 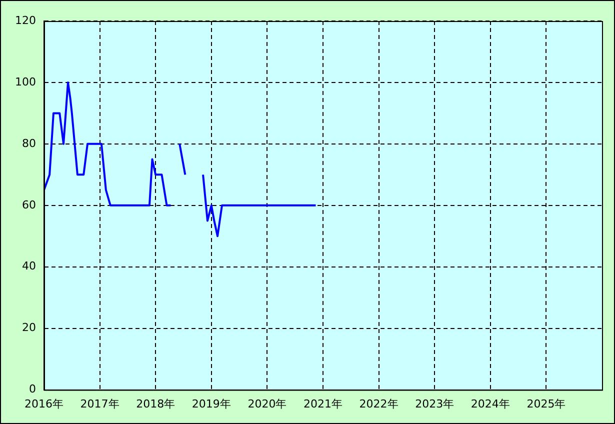 What do you see at coordinates (29, 143) in the screenshot?
I see `y-tick-label: 80` at bounding box center [29, 143].